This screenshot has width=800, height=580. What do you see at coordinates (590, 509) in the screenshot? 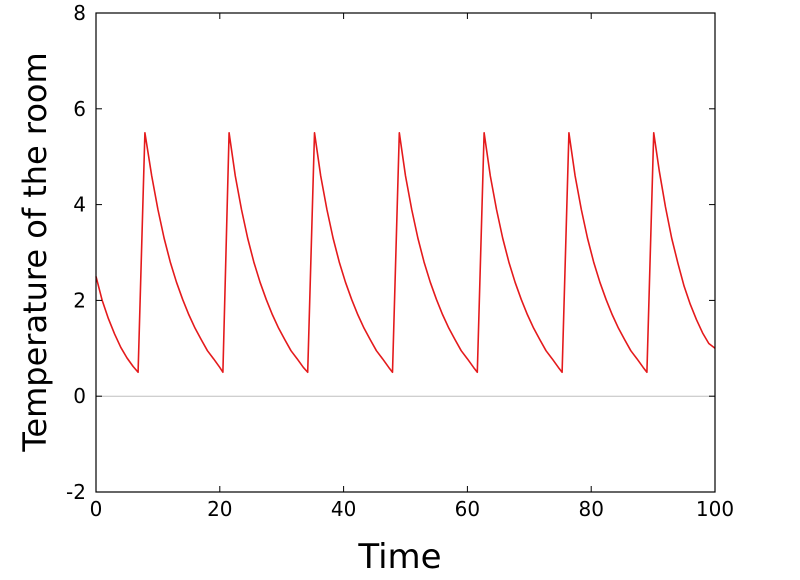
I see `x-tick-label: 80` at bounding box center [590, 509].